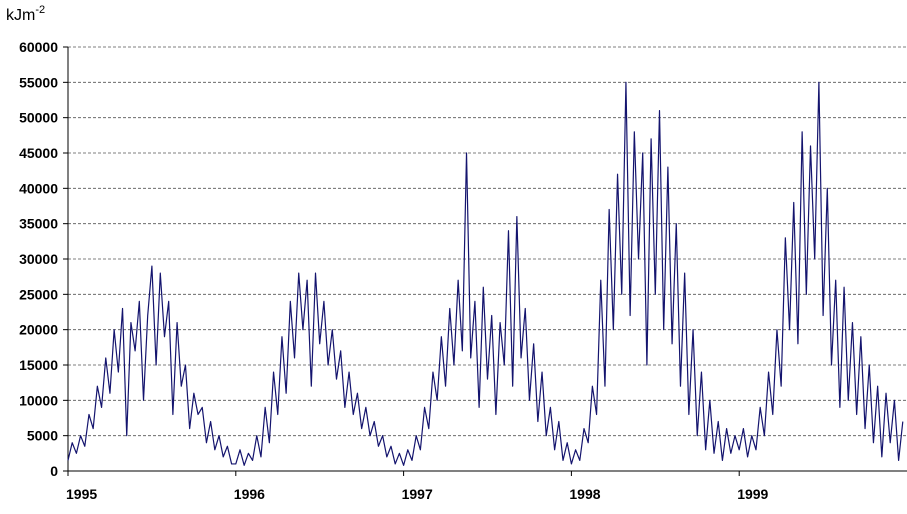 The image size is (907, 514). I want to click on x-tick-label: 1998, so click(584, 494).